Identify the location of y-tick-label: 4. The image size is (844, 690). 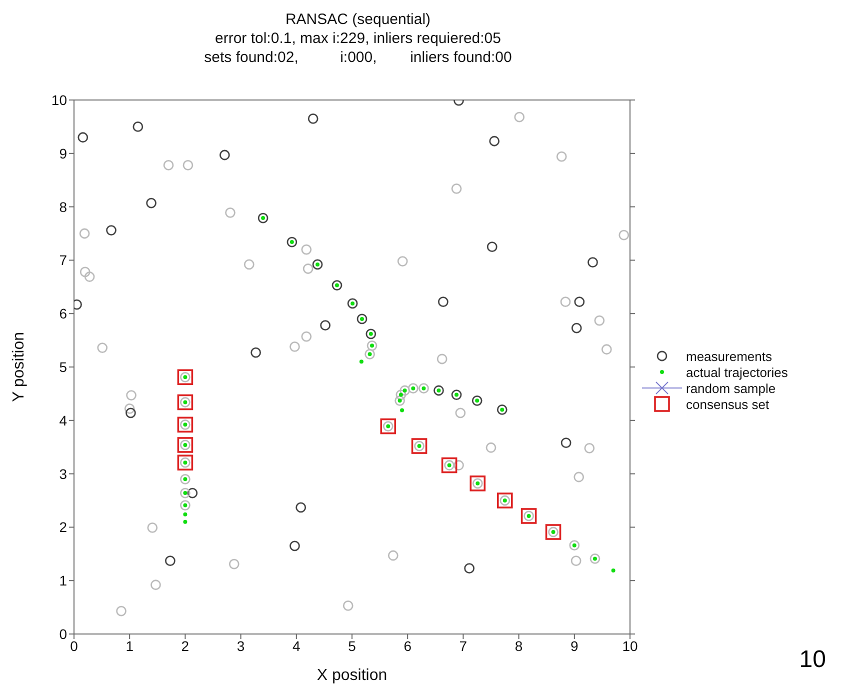
(63, 420).